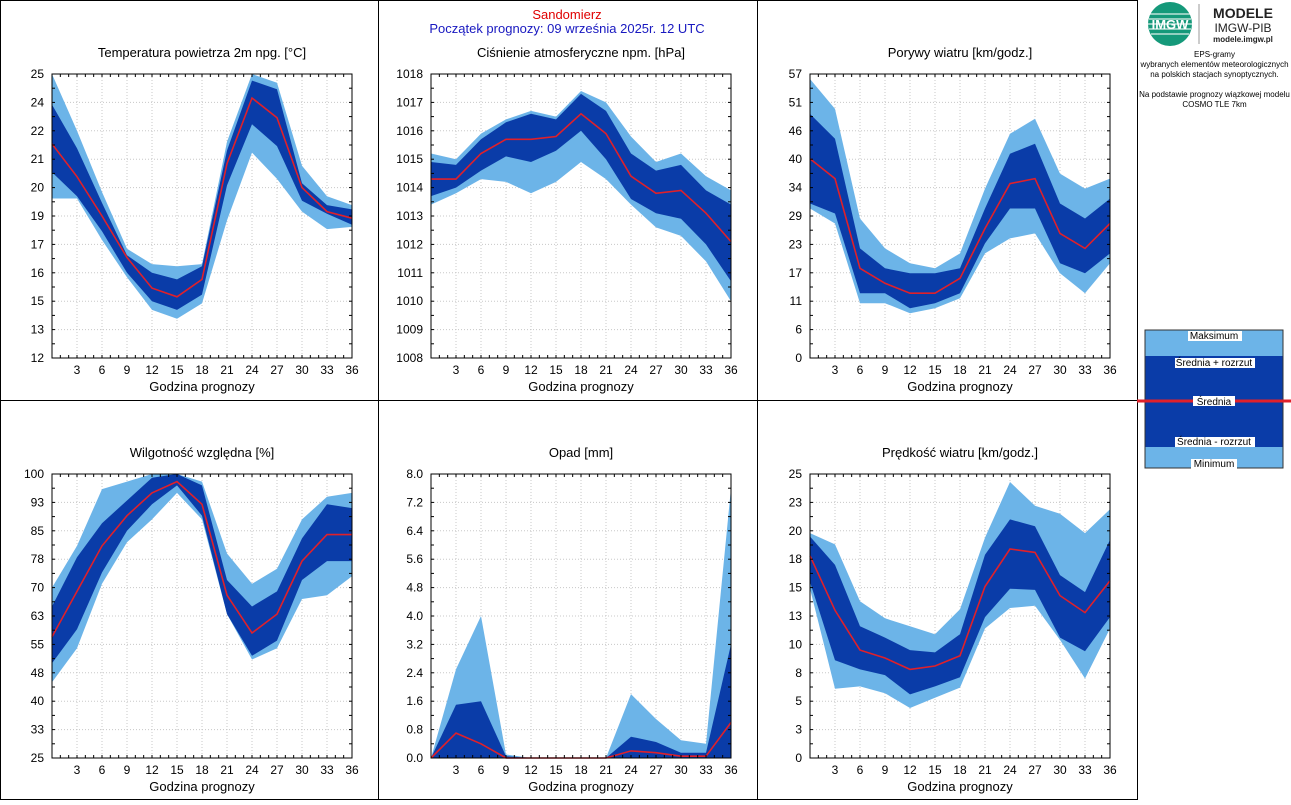 The image size is (1291, 805). What do you see at coordinates (796, 74) in the screenshot?
I see `y-tick-label: 57` at bounding box center [796, 74].